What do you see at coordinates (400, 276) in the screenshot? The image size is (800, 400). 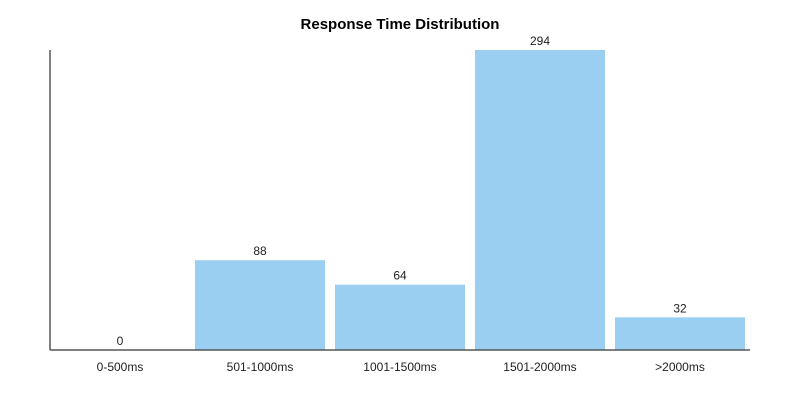 I see `data-label-2: 64` at bounding box center [400, 276].